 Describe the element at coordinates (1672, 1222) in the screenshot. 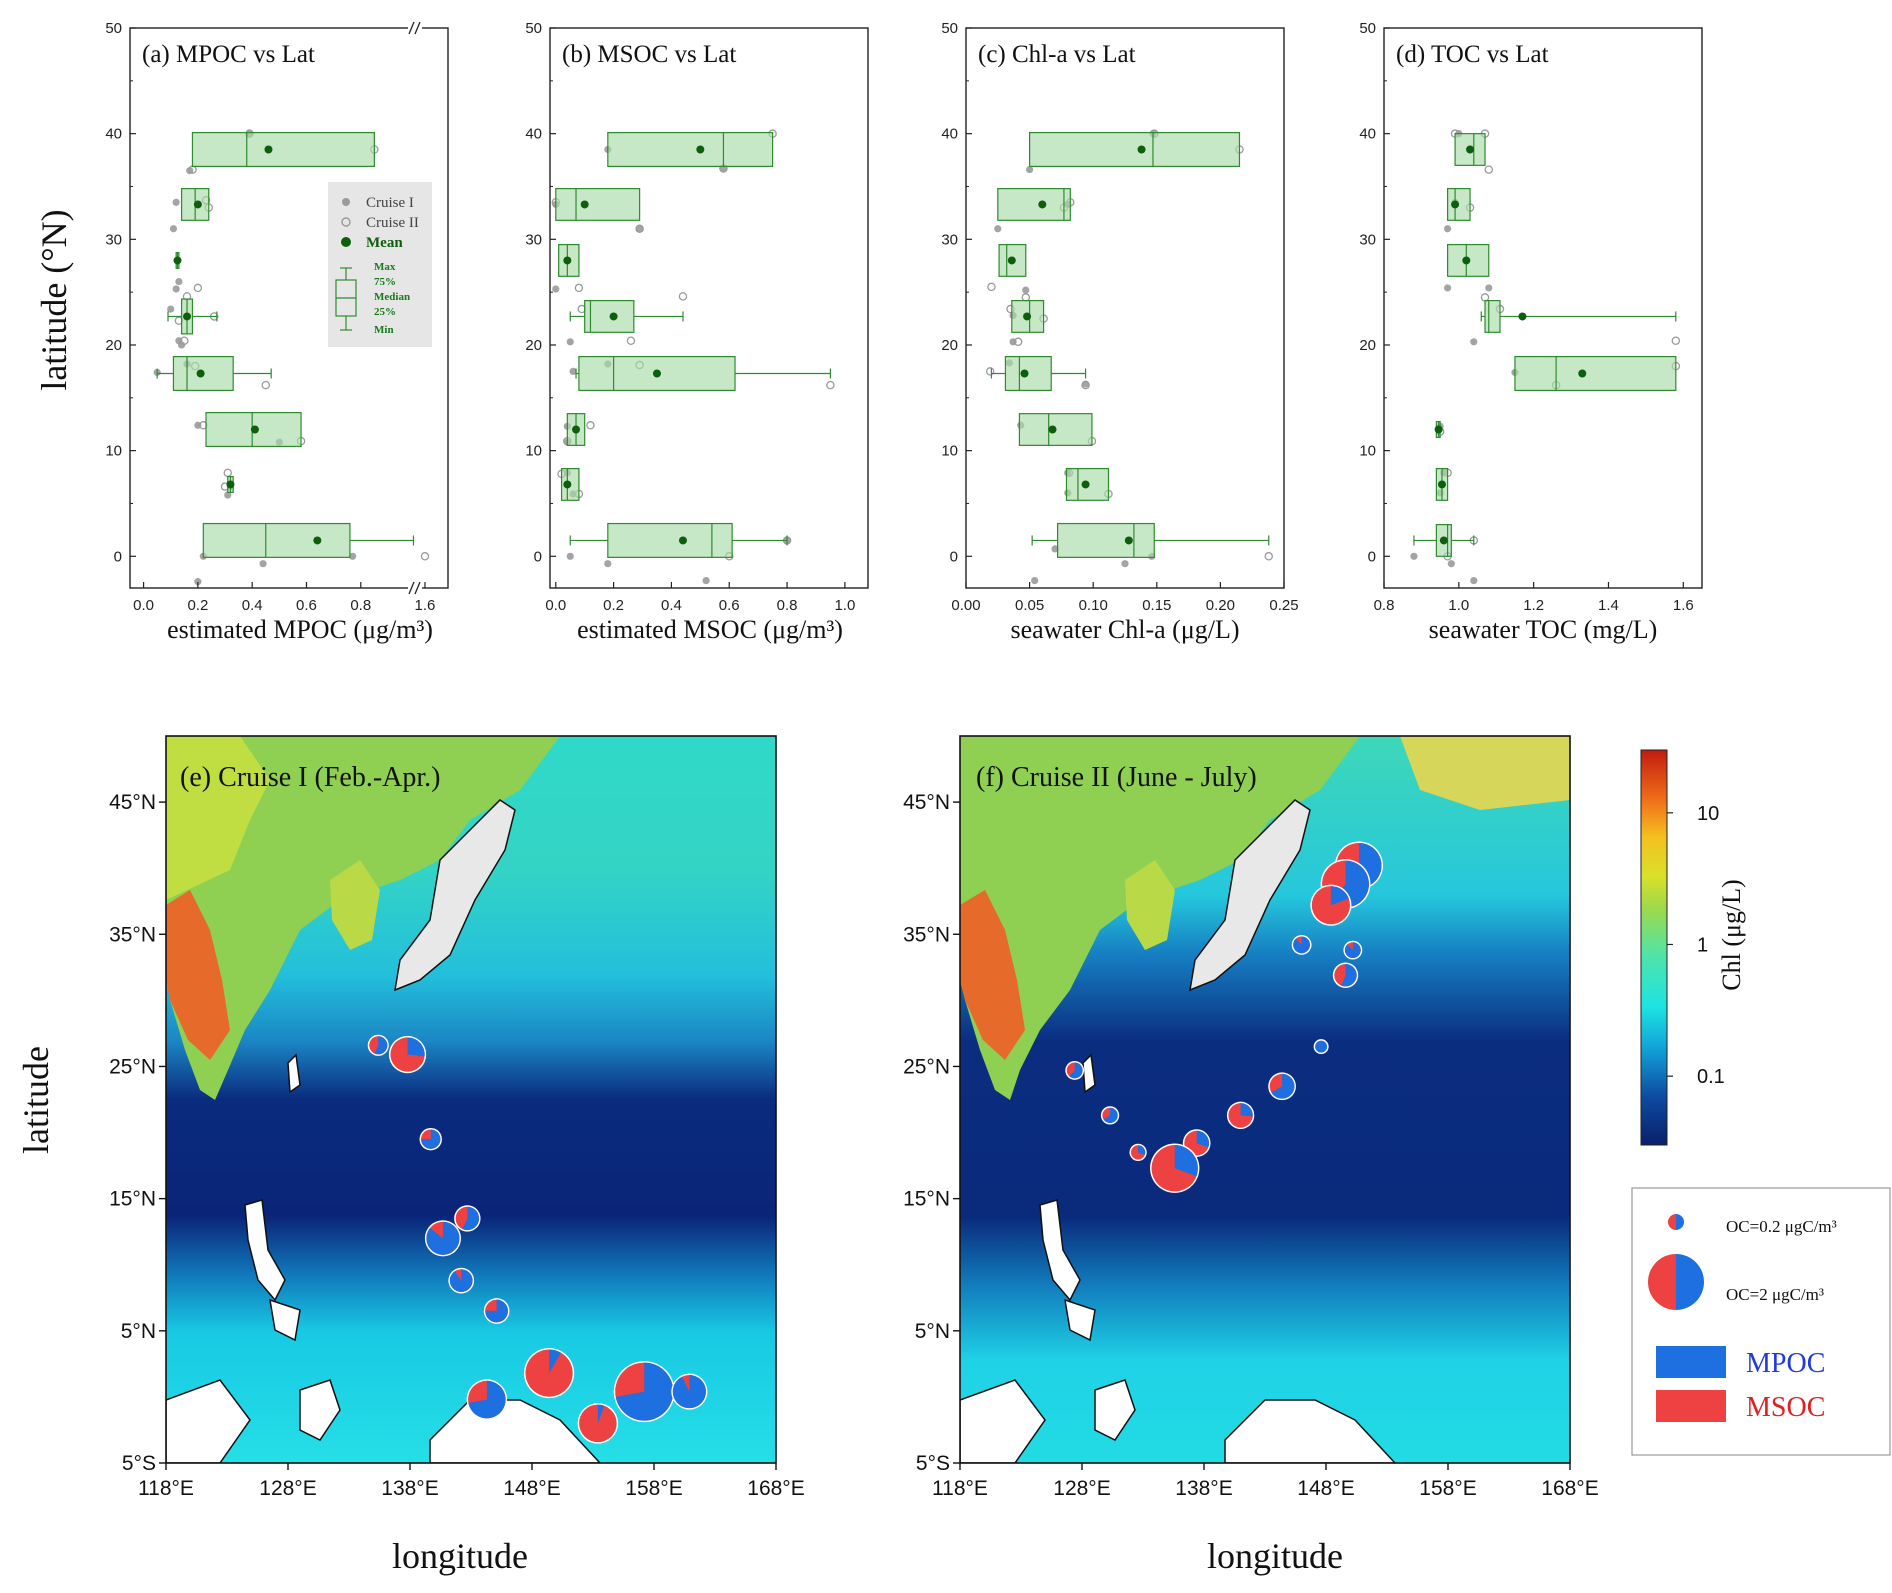

I see `small-pie-msoc` at that location.